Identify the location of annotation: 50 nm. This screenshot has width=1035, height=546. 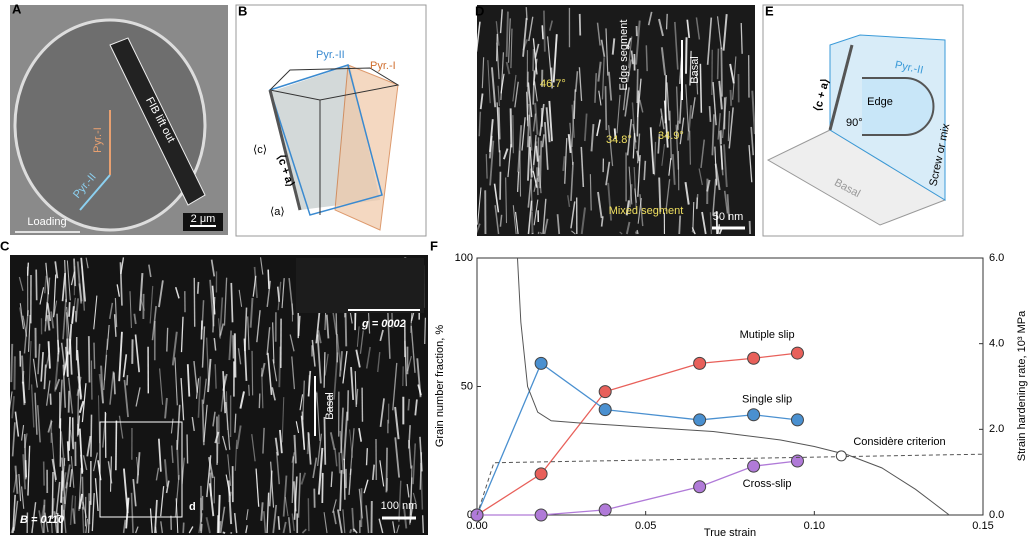
(728, 217).